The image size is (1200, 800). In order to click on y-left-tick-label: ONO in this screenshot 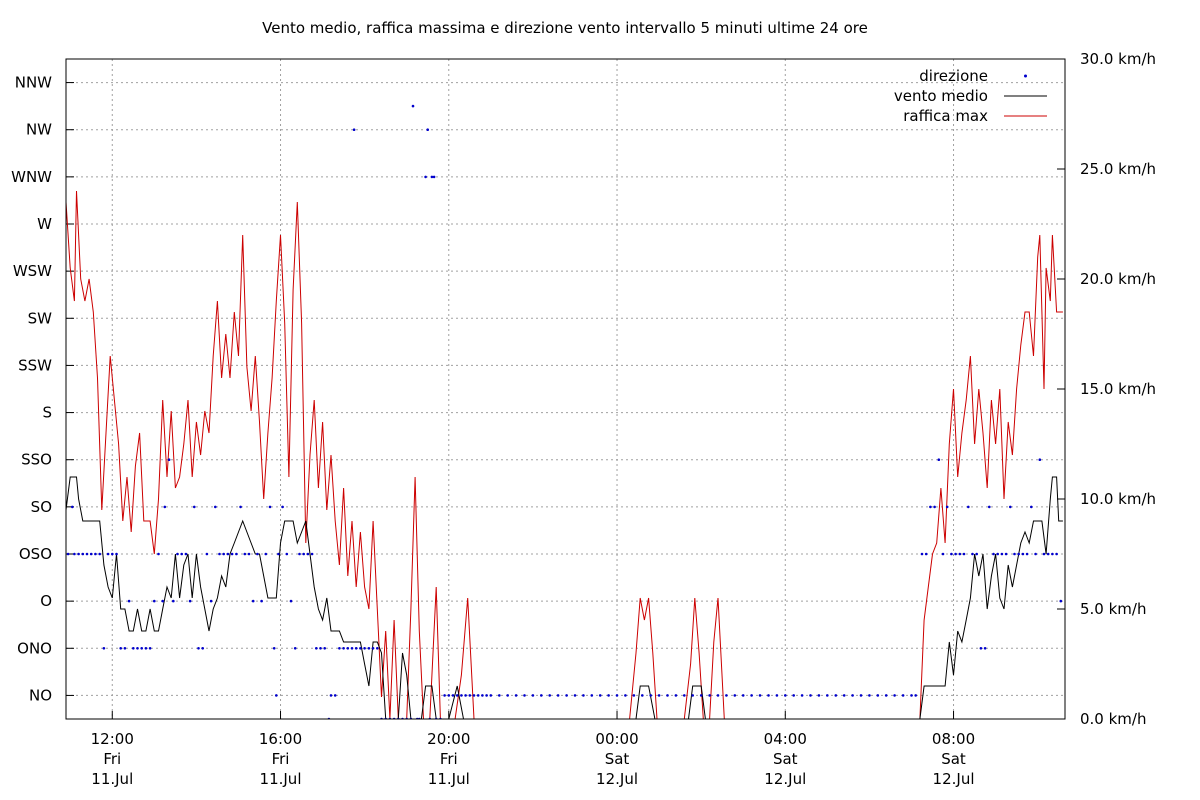, I will do `click(34, 648)`.